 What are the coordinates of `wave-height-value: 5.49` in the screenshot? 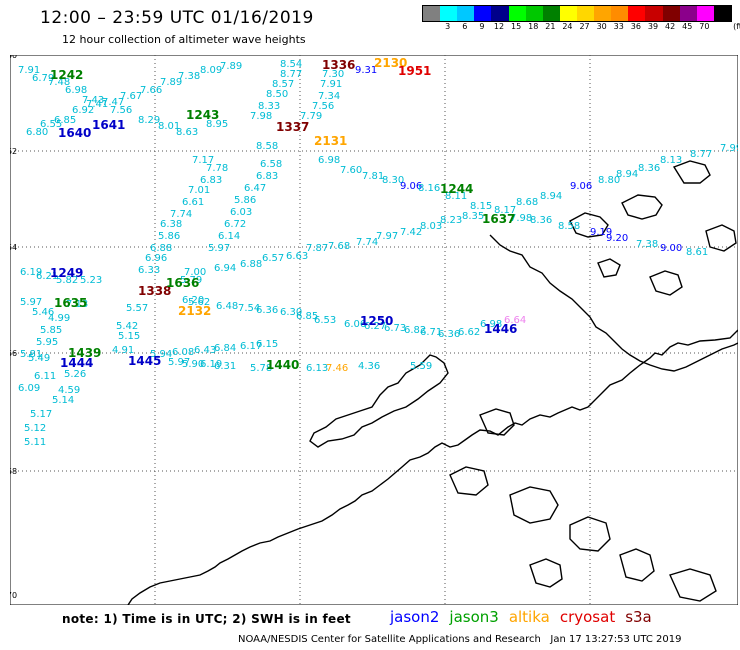 It's located at (39, 358).